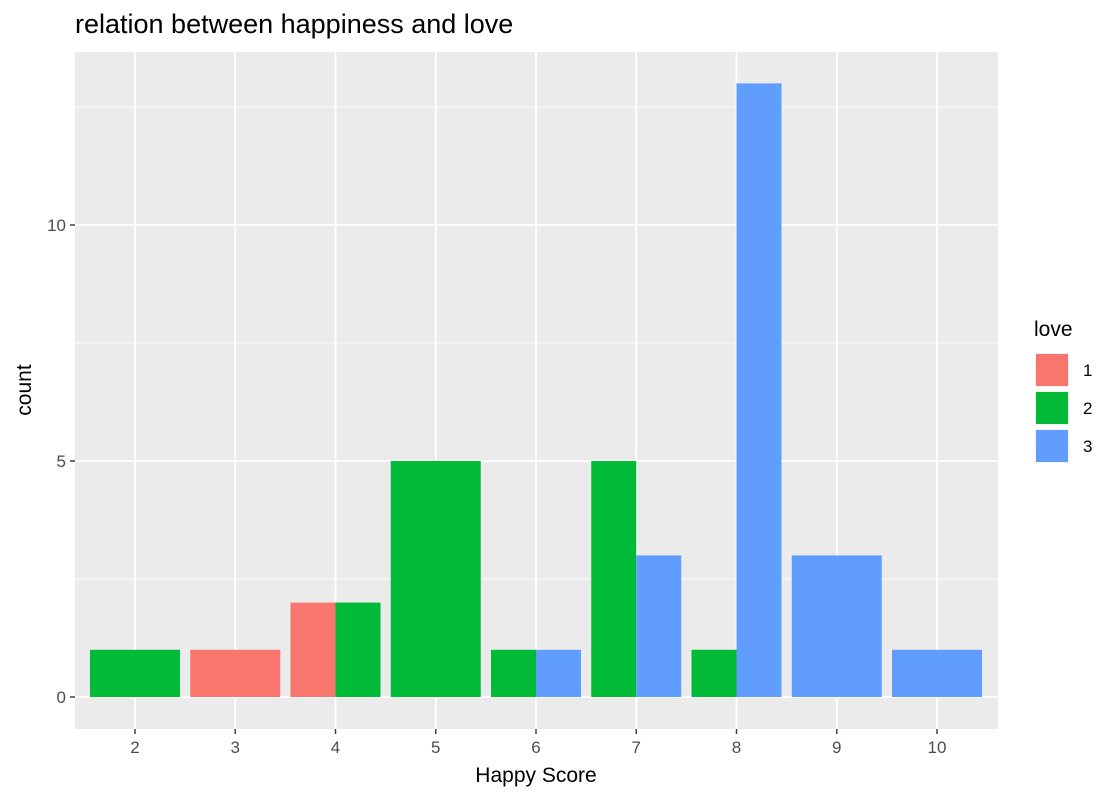 The width and height of the screenshot is (1120, 800). I want to click on y-tick-label: 10, so click(56, 225).